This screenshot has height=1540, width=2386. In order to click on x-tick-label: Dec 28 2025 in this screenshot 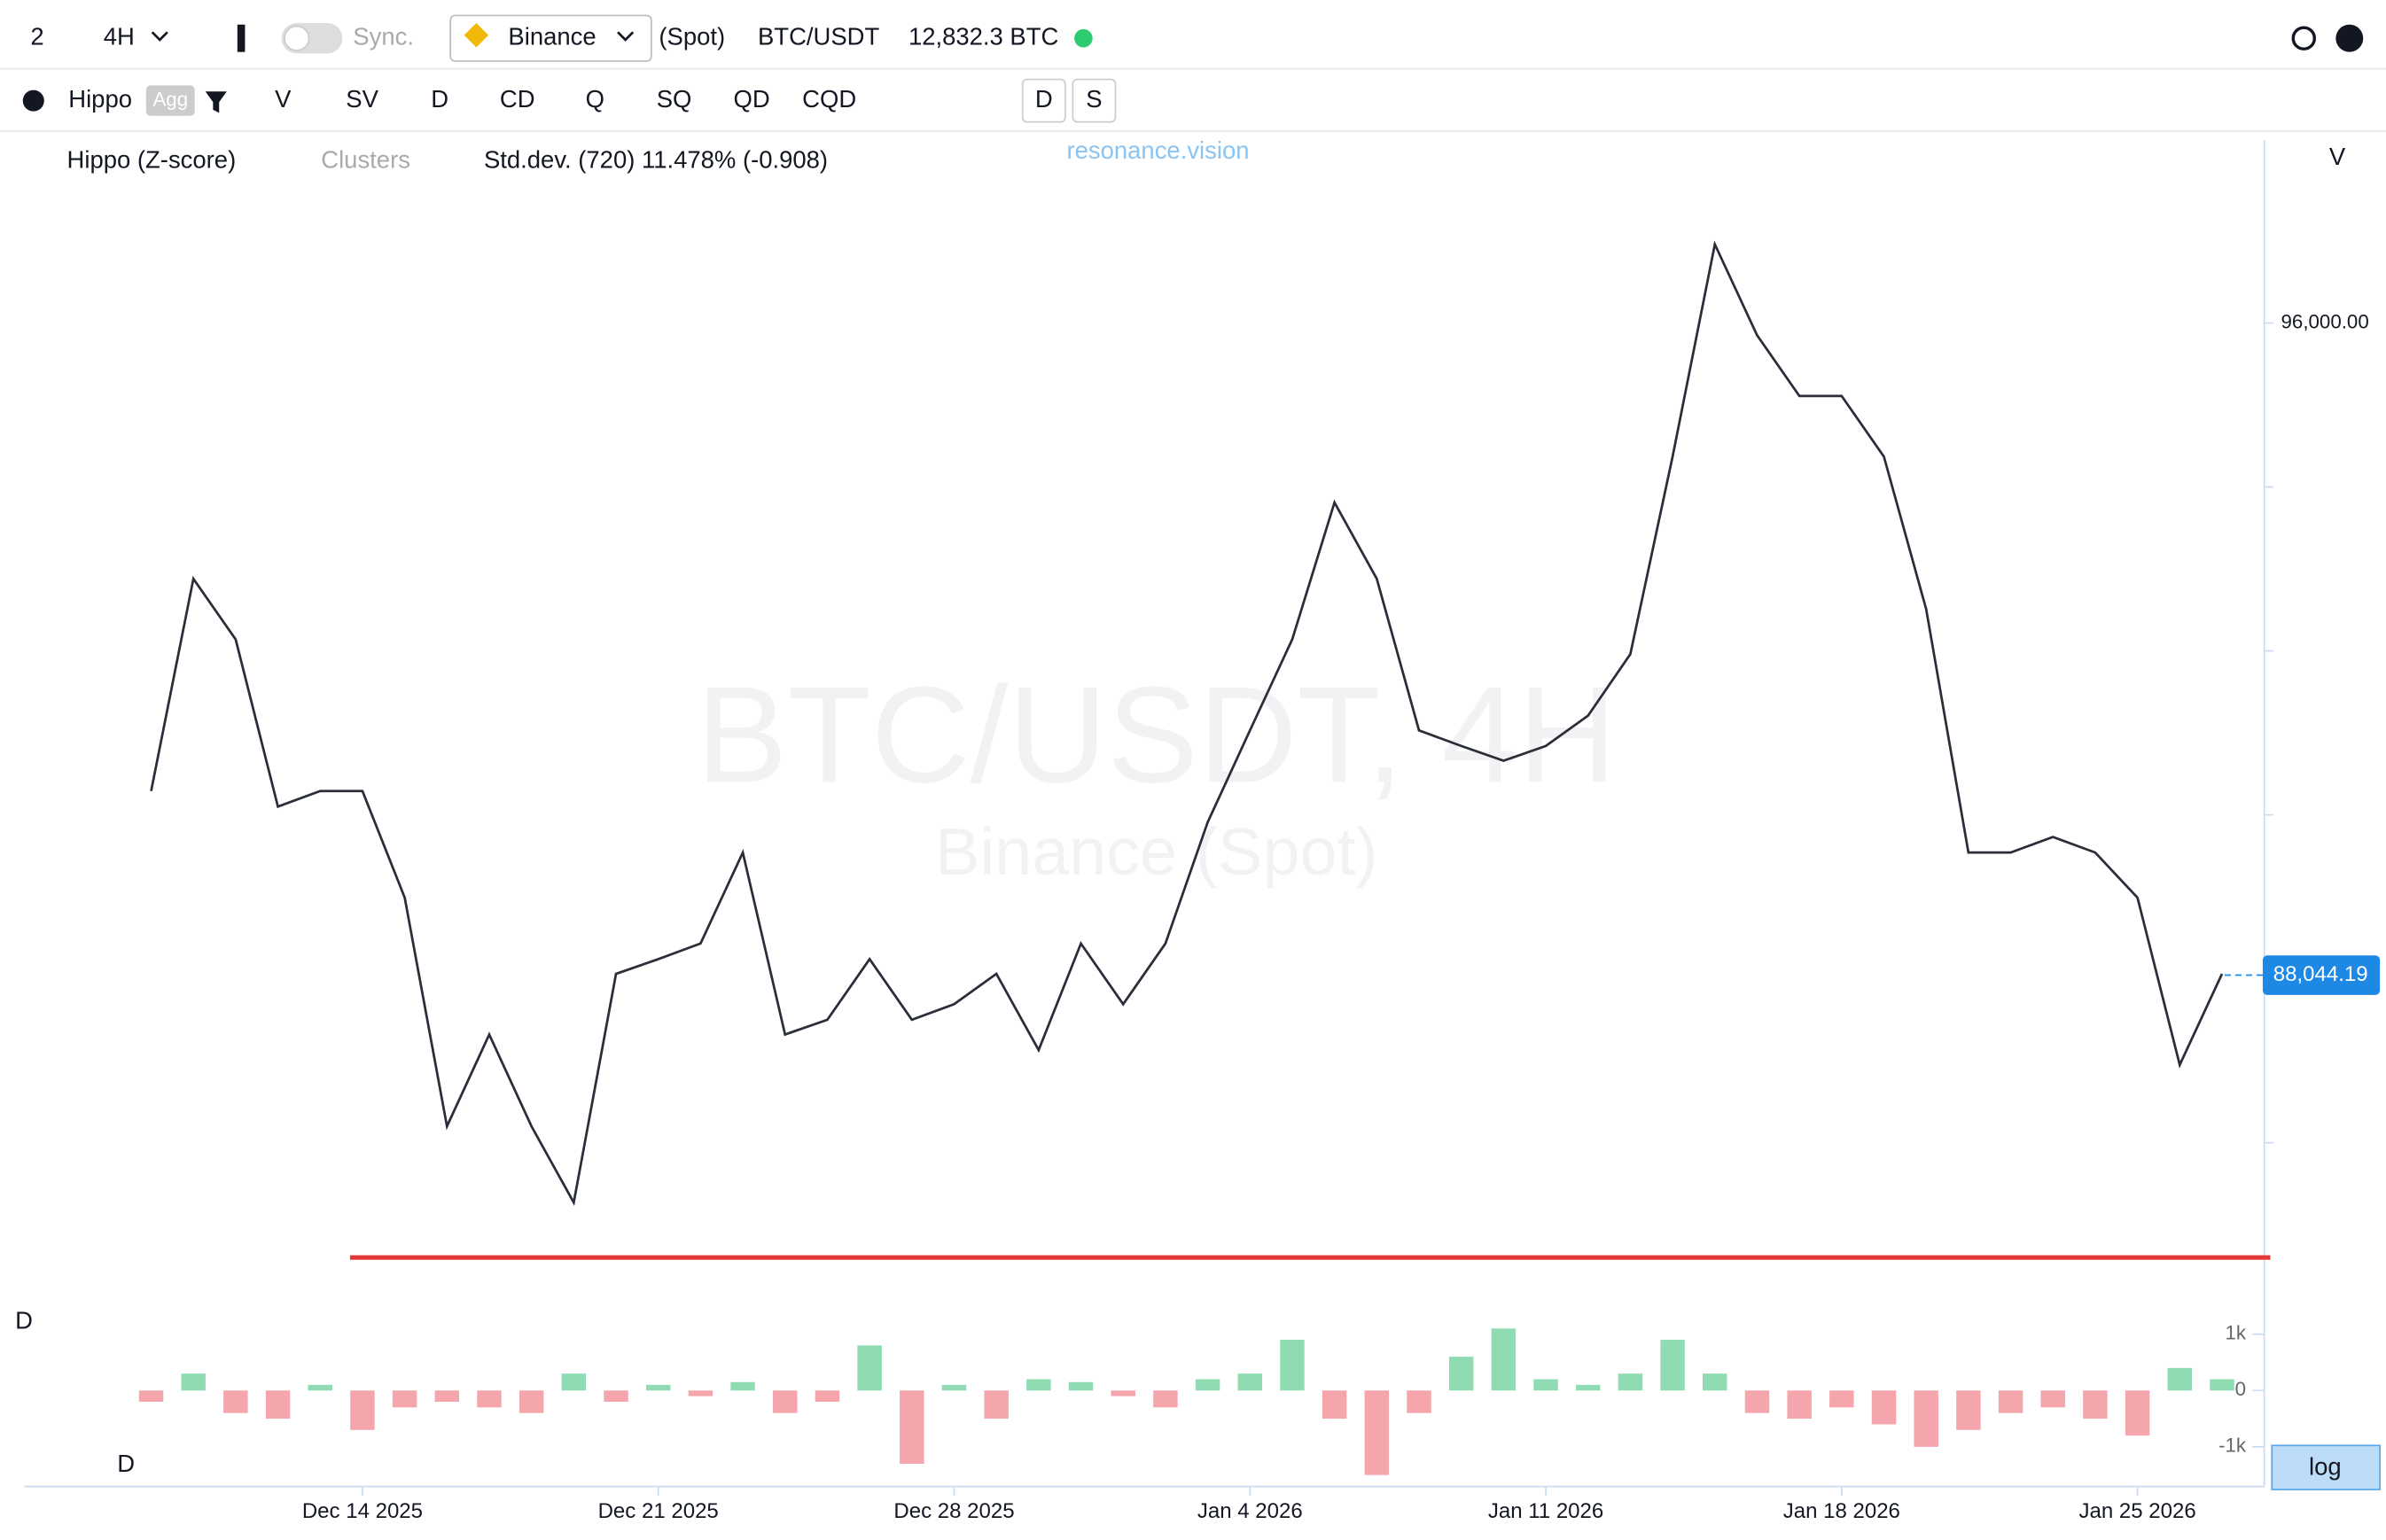, I will do `click(953, 1511)`.